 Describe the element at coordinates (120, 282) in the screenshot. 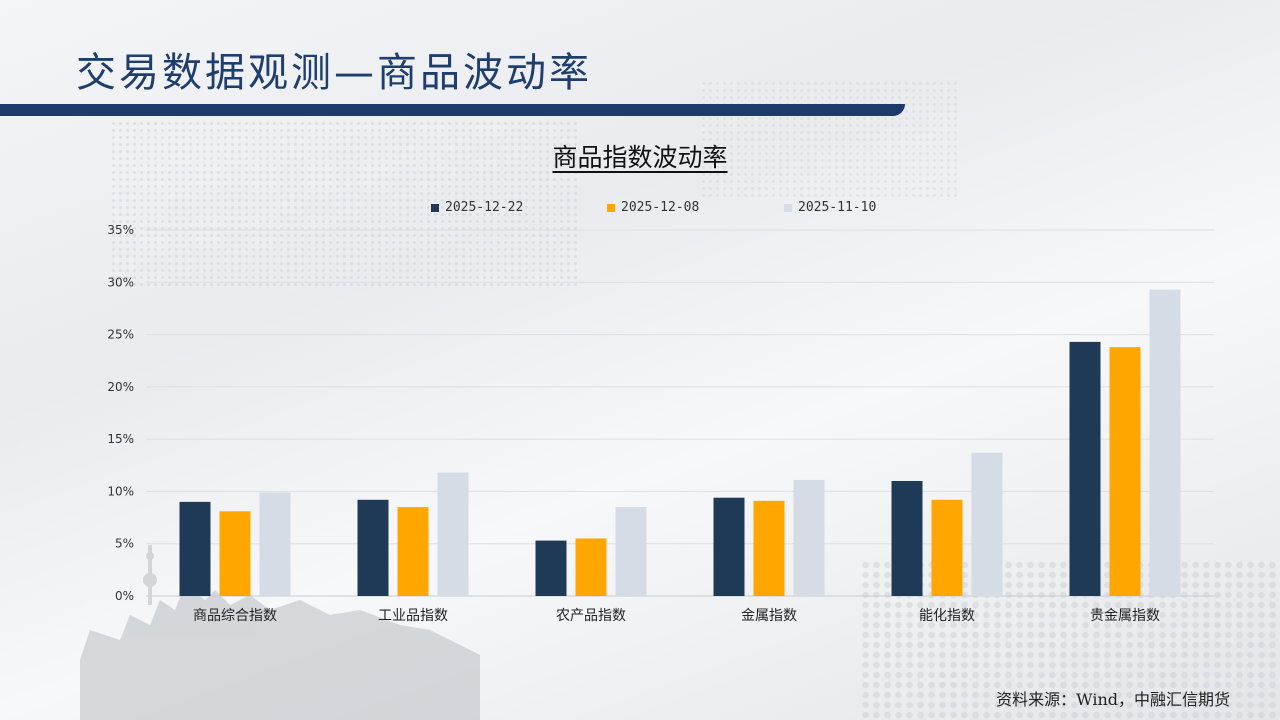

I see `y-tick-label: 30%` at that location.